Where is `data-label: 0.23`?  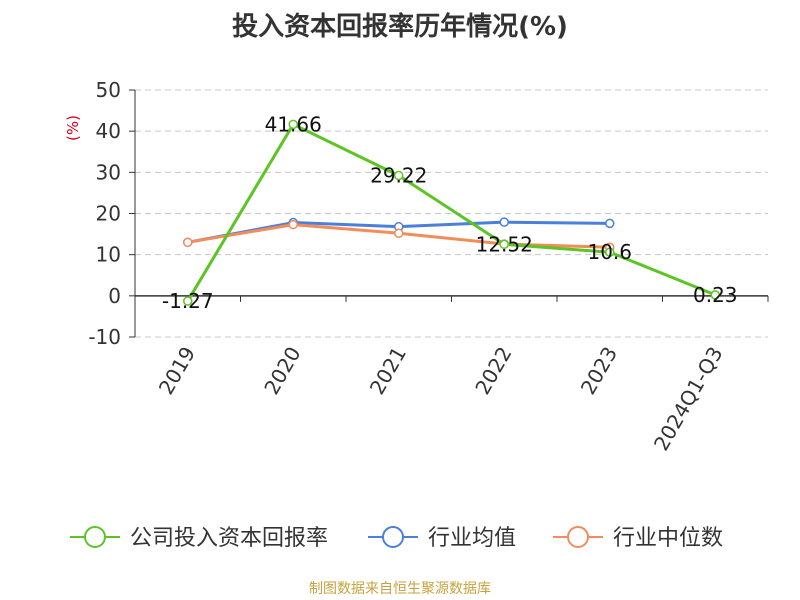 data-label: 0.23 is located at coordinates (715, 295).